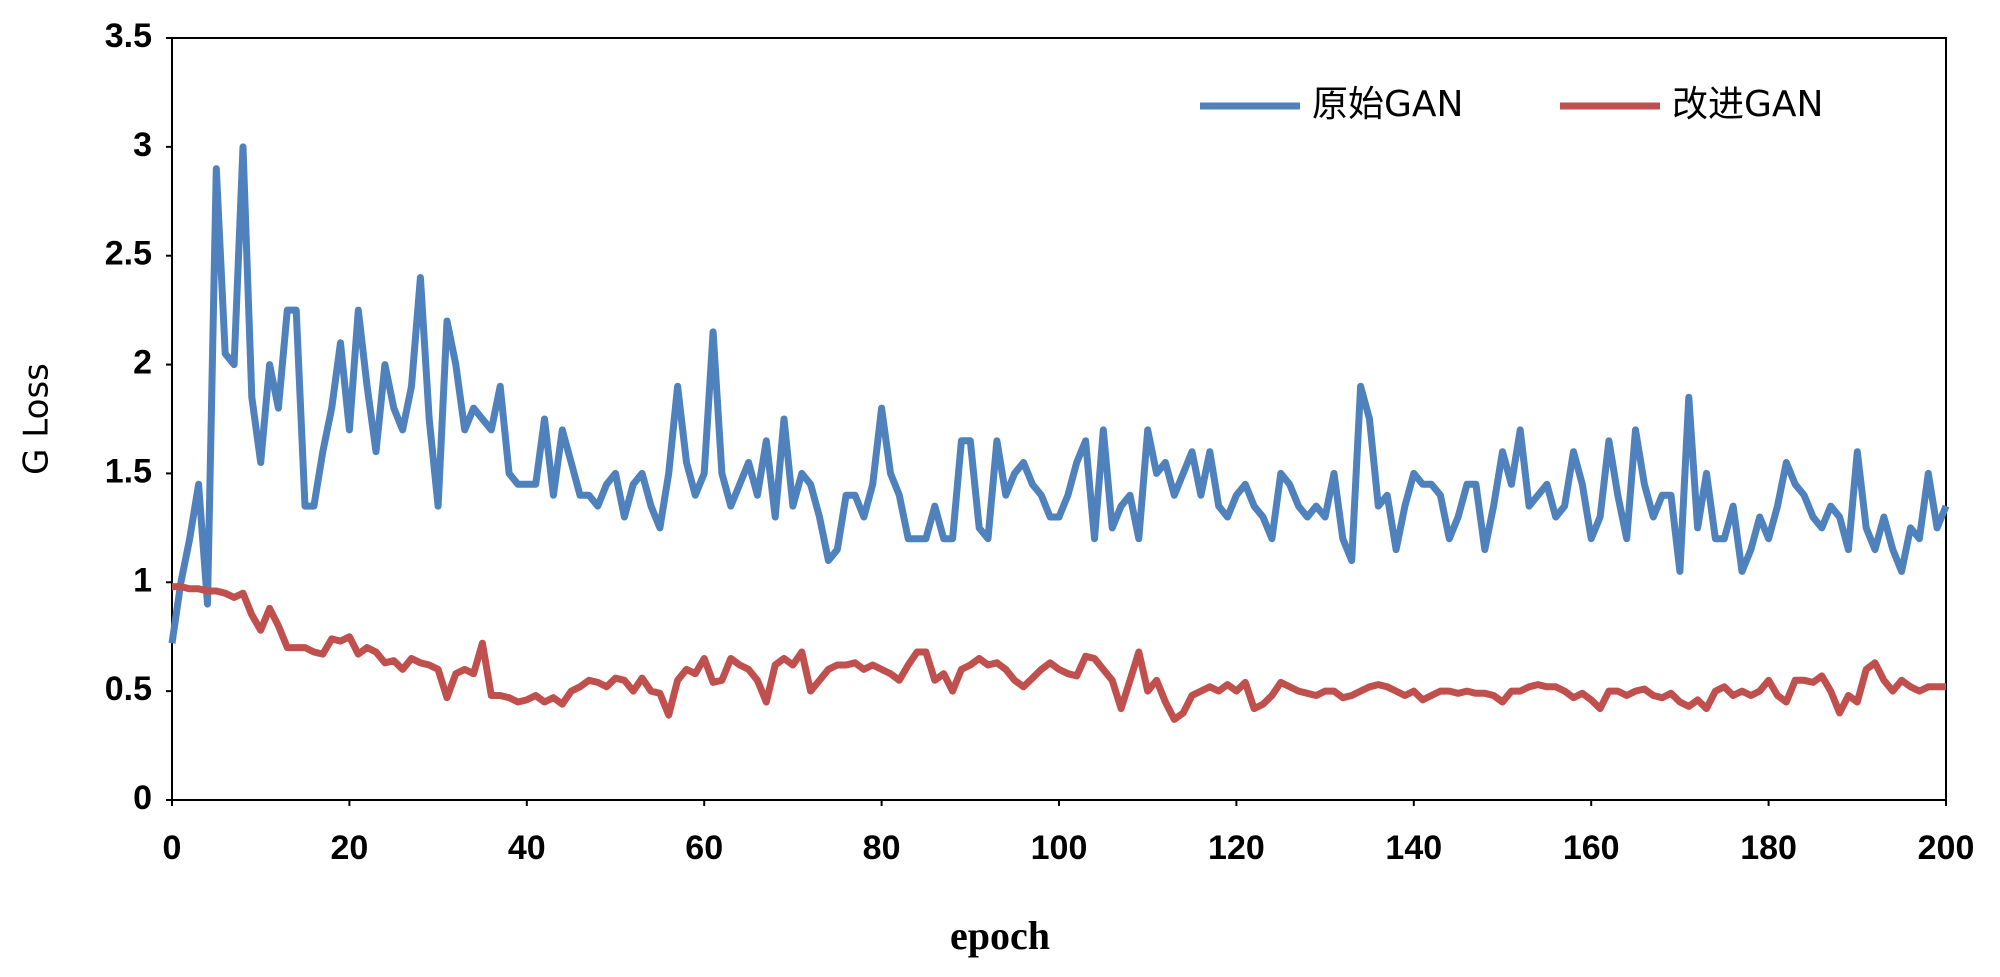  I want to click on x-tick-label: 140, so click(1413, 848).